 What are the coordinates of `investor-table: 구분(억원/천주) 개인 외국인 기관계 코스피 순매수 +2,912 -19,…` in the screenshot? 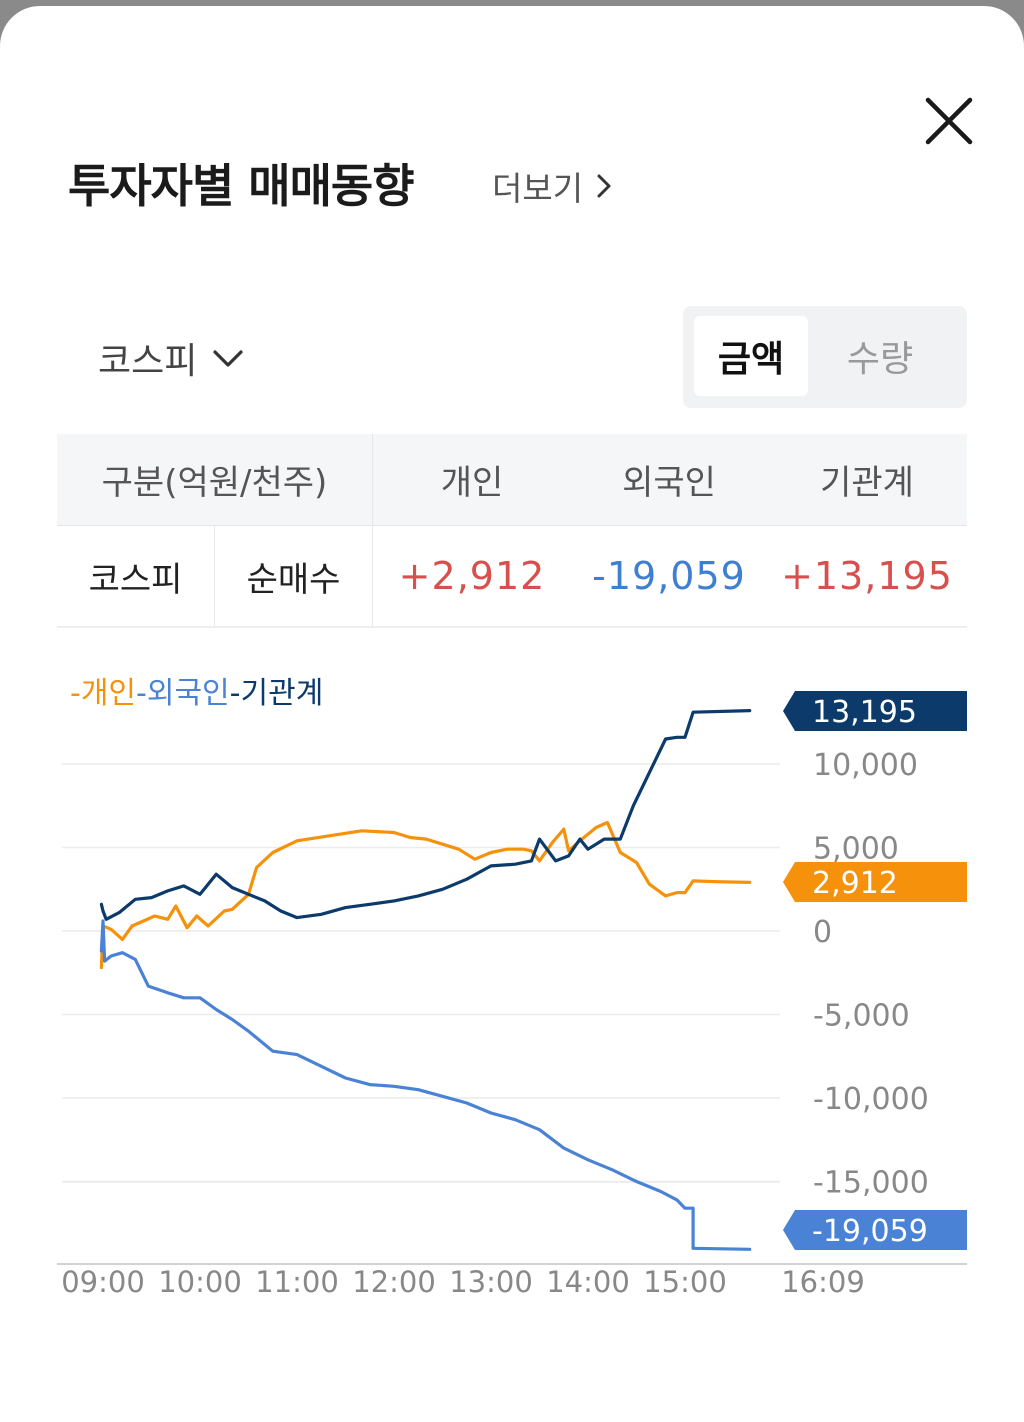 It's located at (512, 531).